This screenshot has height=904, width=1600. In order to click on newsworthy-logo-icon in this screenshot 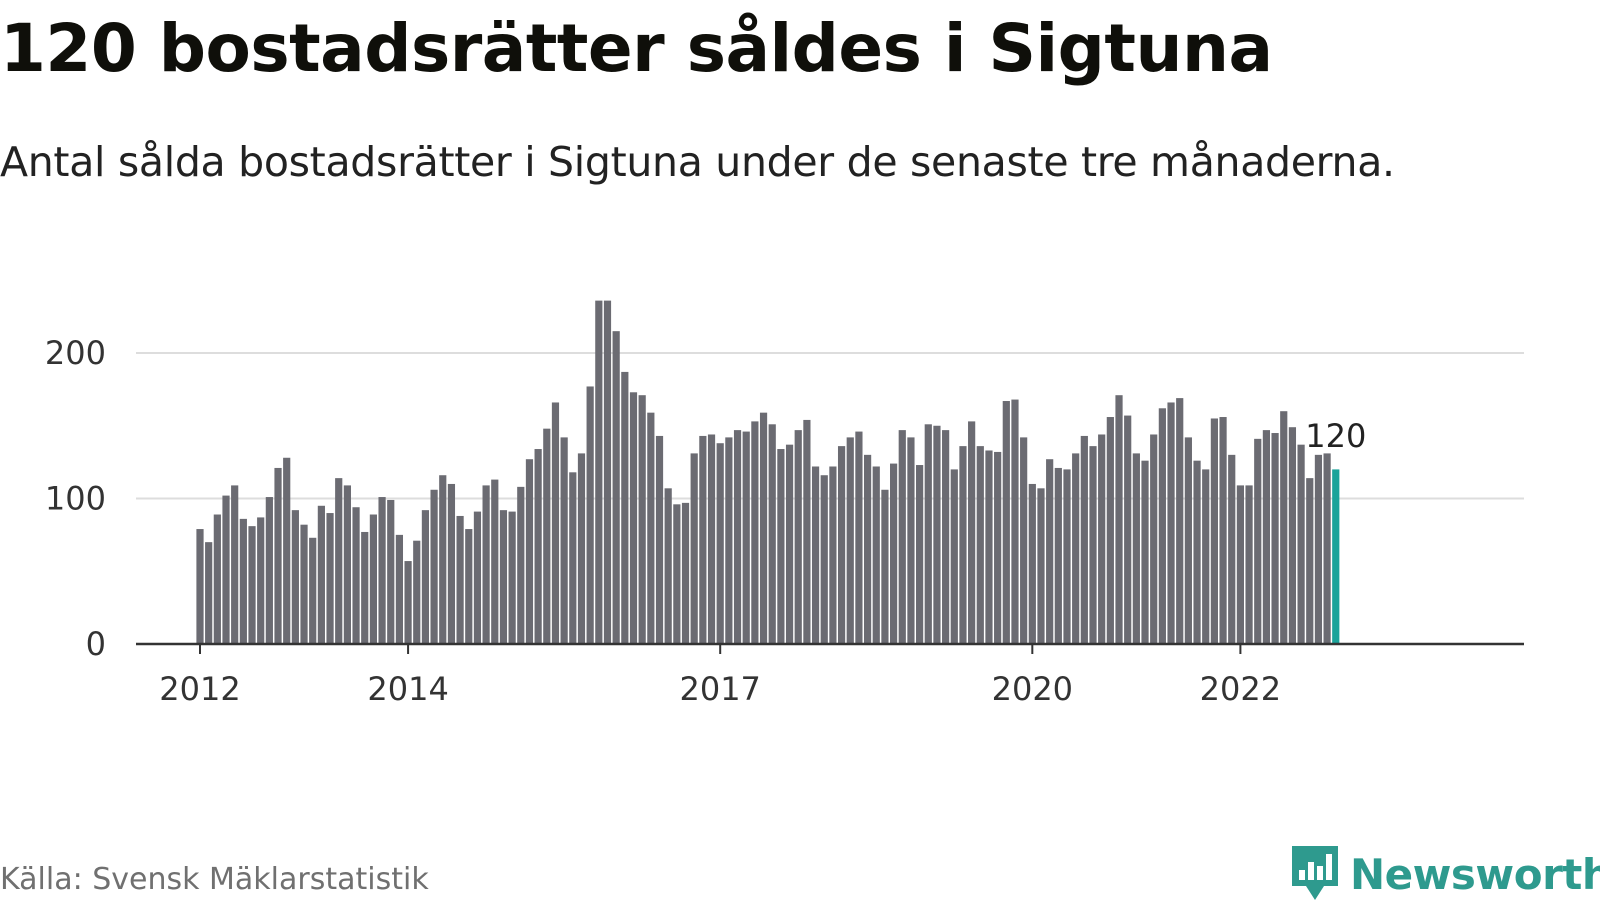, I will do `click(1315, 873)`.